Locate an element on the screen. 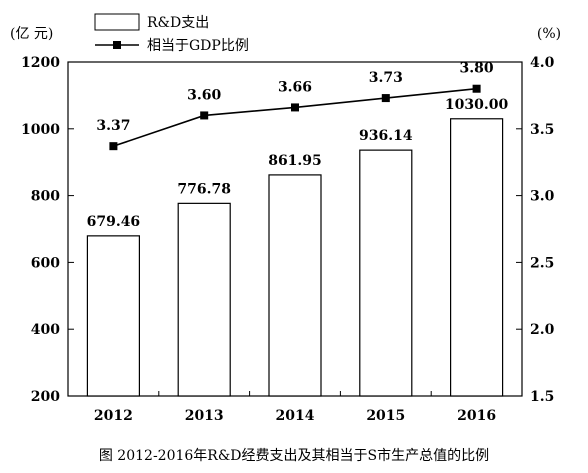  x-tick-label: 2013 is located at coordinates (204, 416).